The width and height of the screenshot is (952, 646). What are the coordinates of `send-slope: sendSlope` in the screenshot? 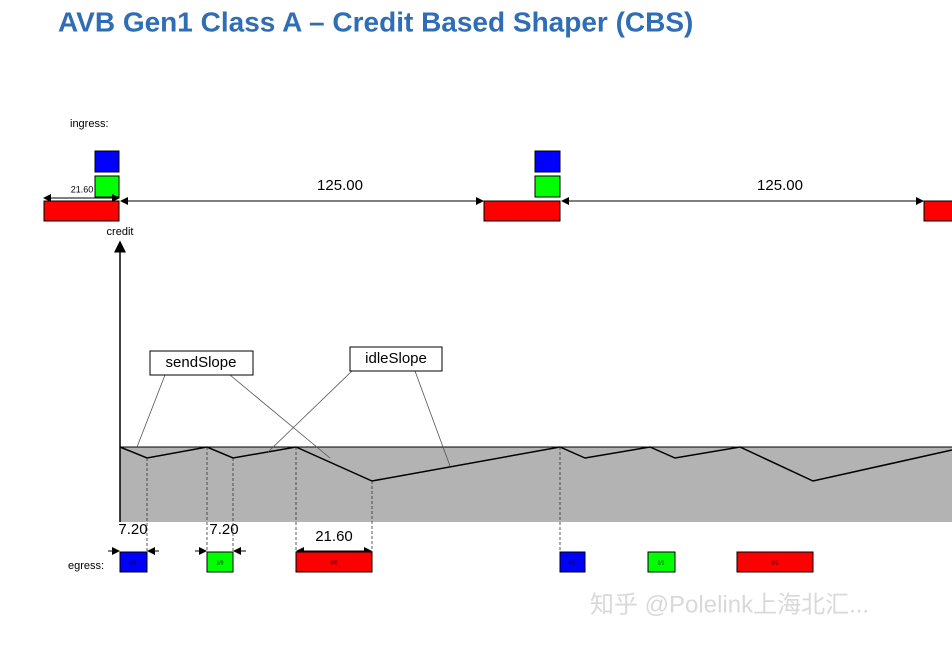 It's located at (201, 362).